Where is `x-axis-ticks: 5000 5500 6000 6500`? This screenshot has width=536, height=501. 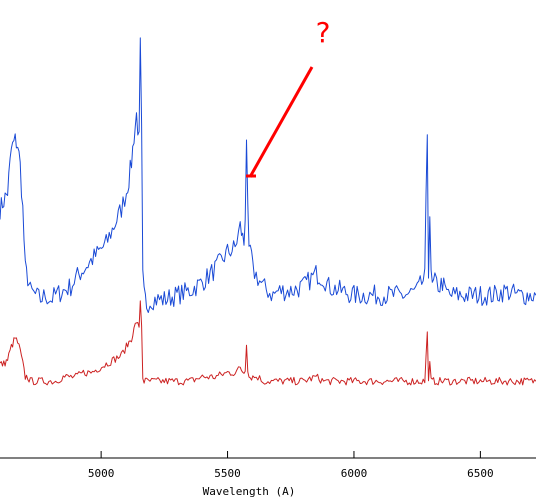 x-axis-ticks: 5000 5500 6000 6500 is located at coordinates (291, 465).